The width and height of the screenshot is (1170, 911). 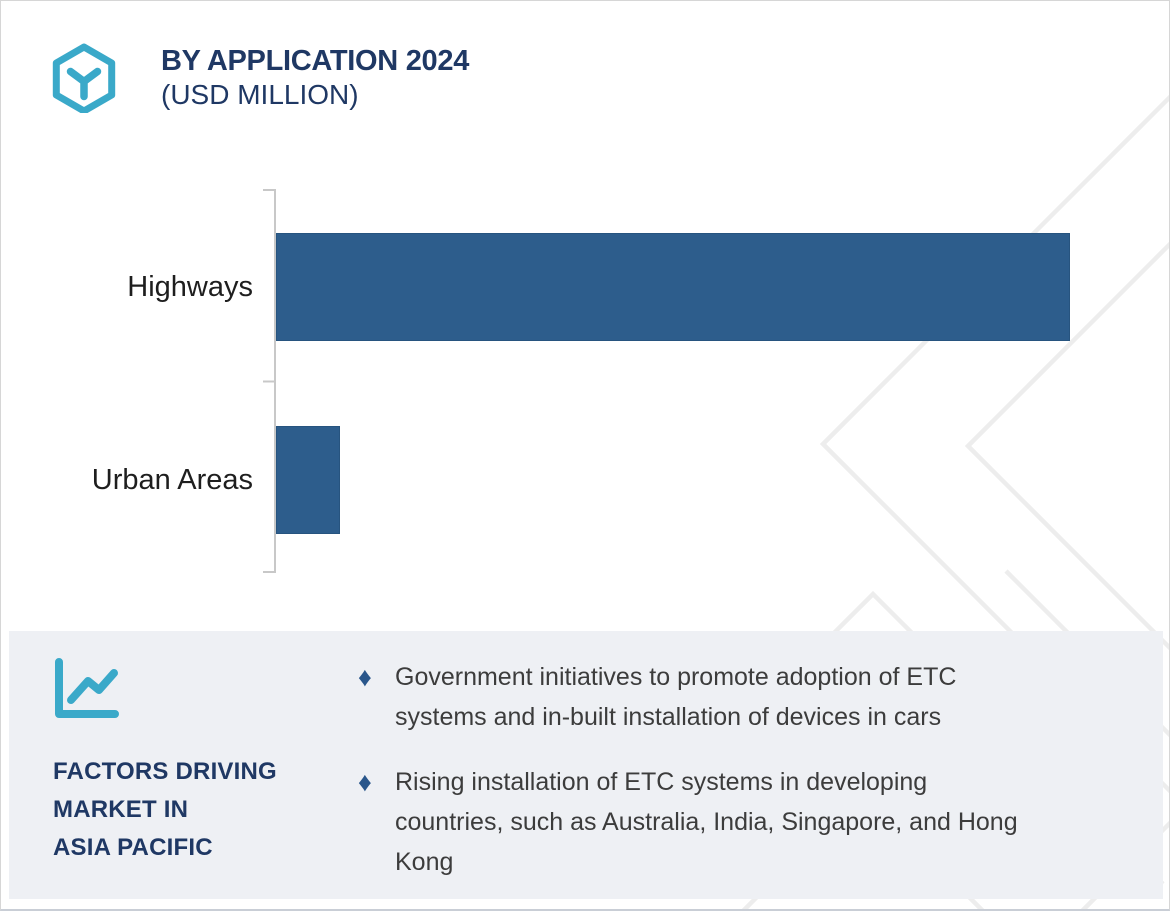 I want to click on hexagon-y-logo-icon, so click(x=84, y=78).